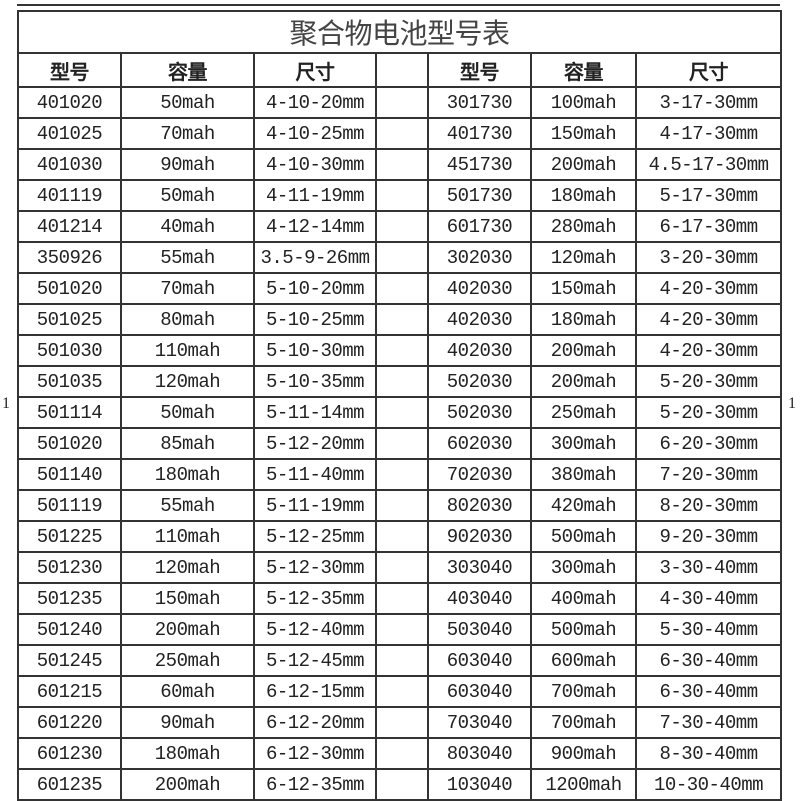  I want to click on cell-model-2: 402030, so click(479, 288).